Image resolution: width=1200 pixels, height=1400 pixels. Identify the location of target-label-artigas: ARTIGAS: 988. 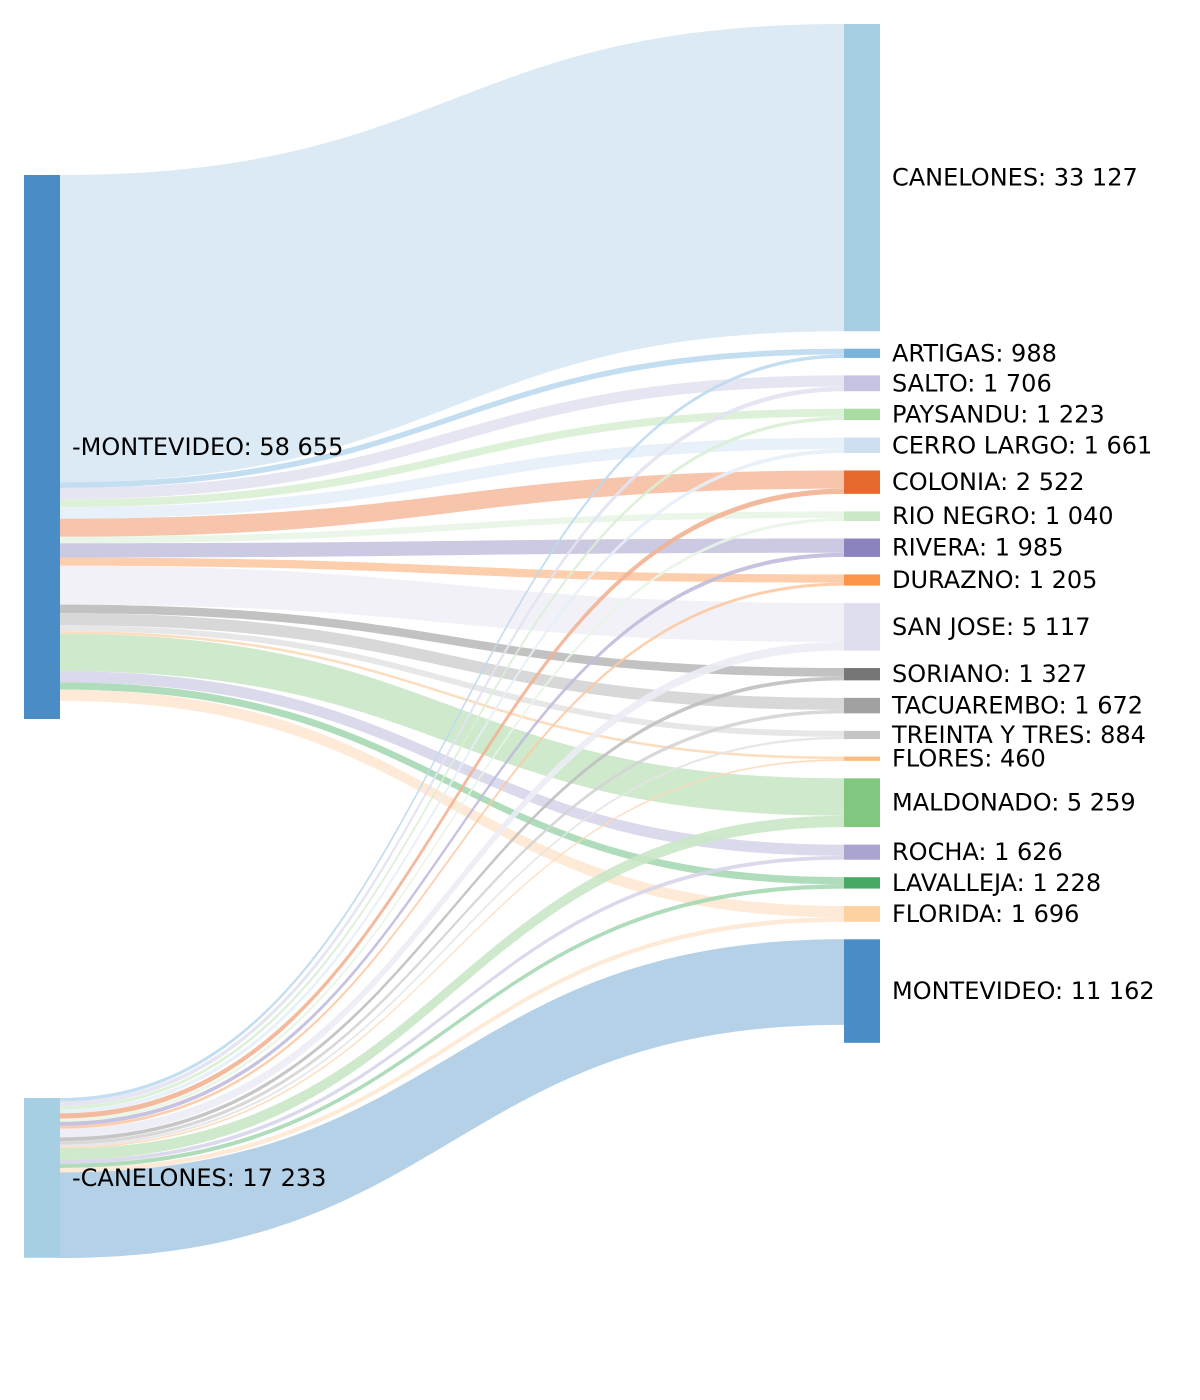
(974, 353).